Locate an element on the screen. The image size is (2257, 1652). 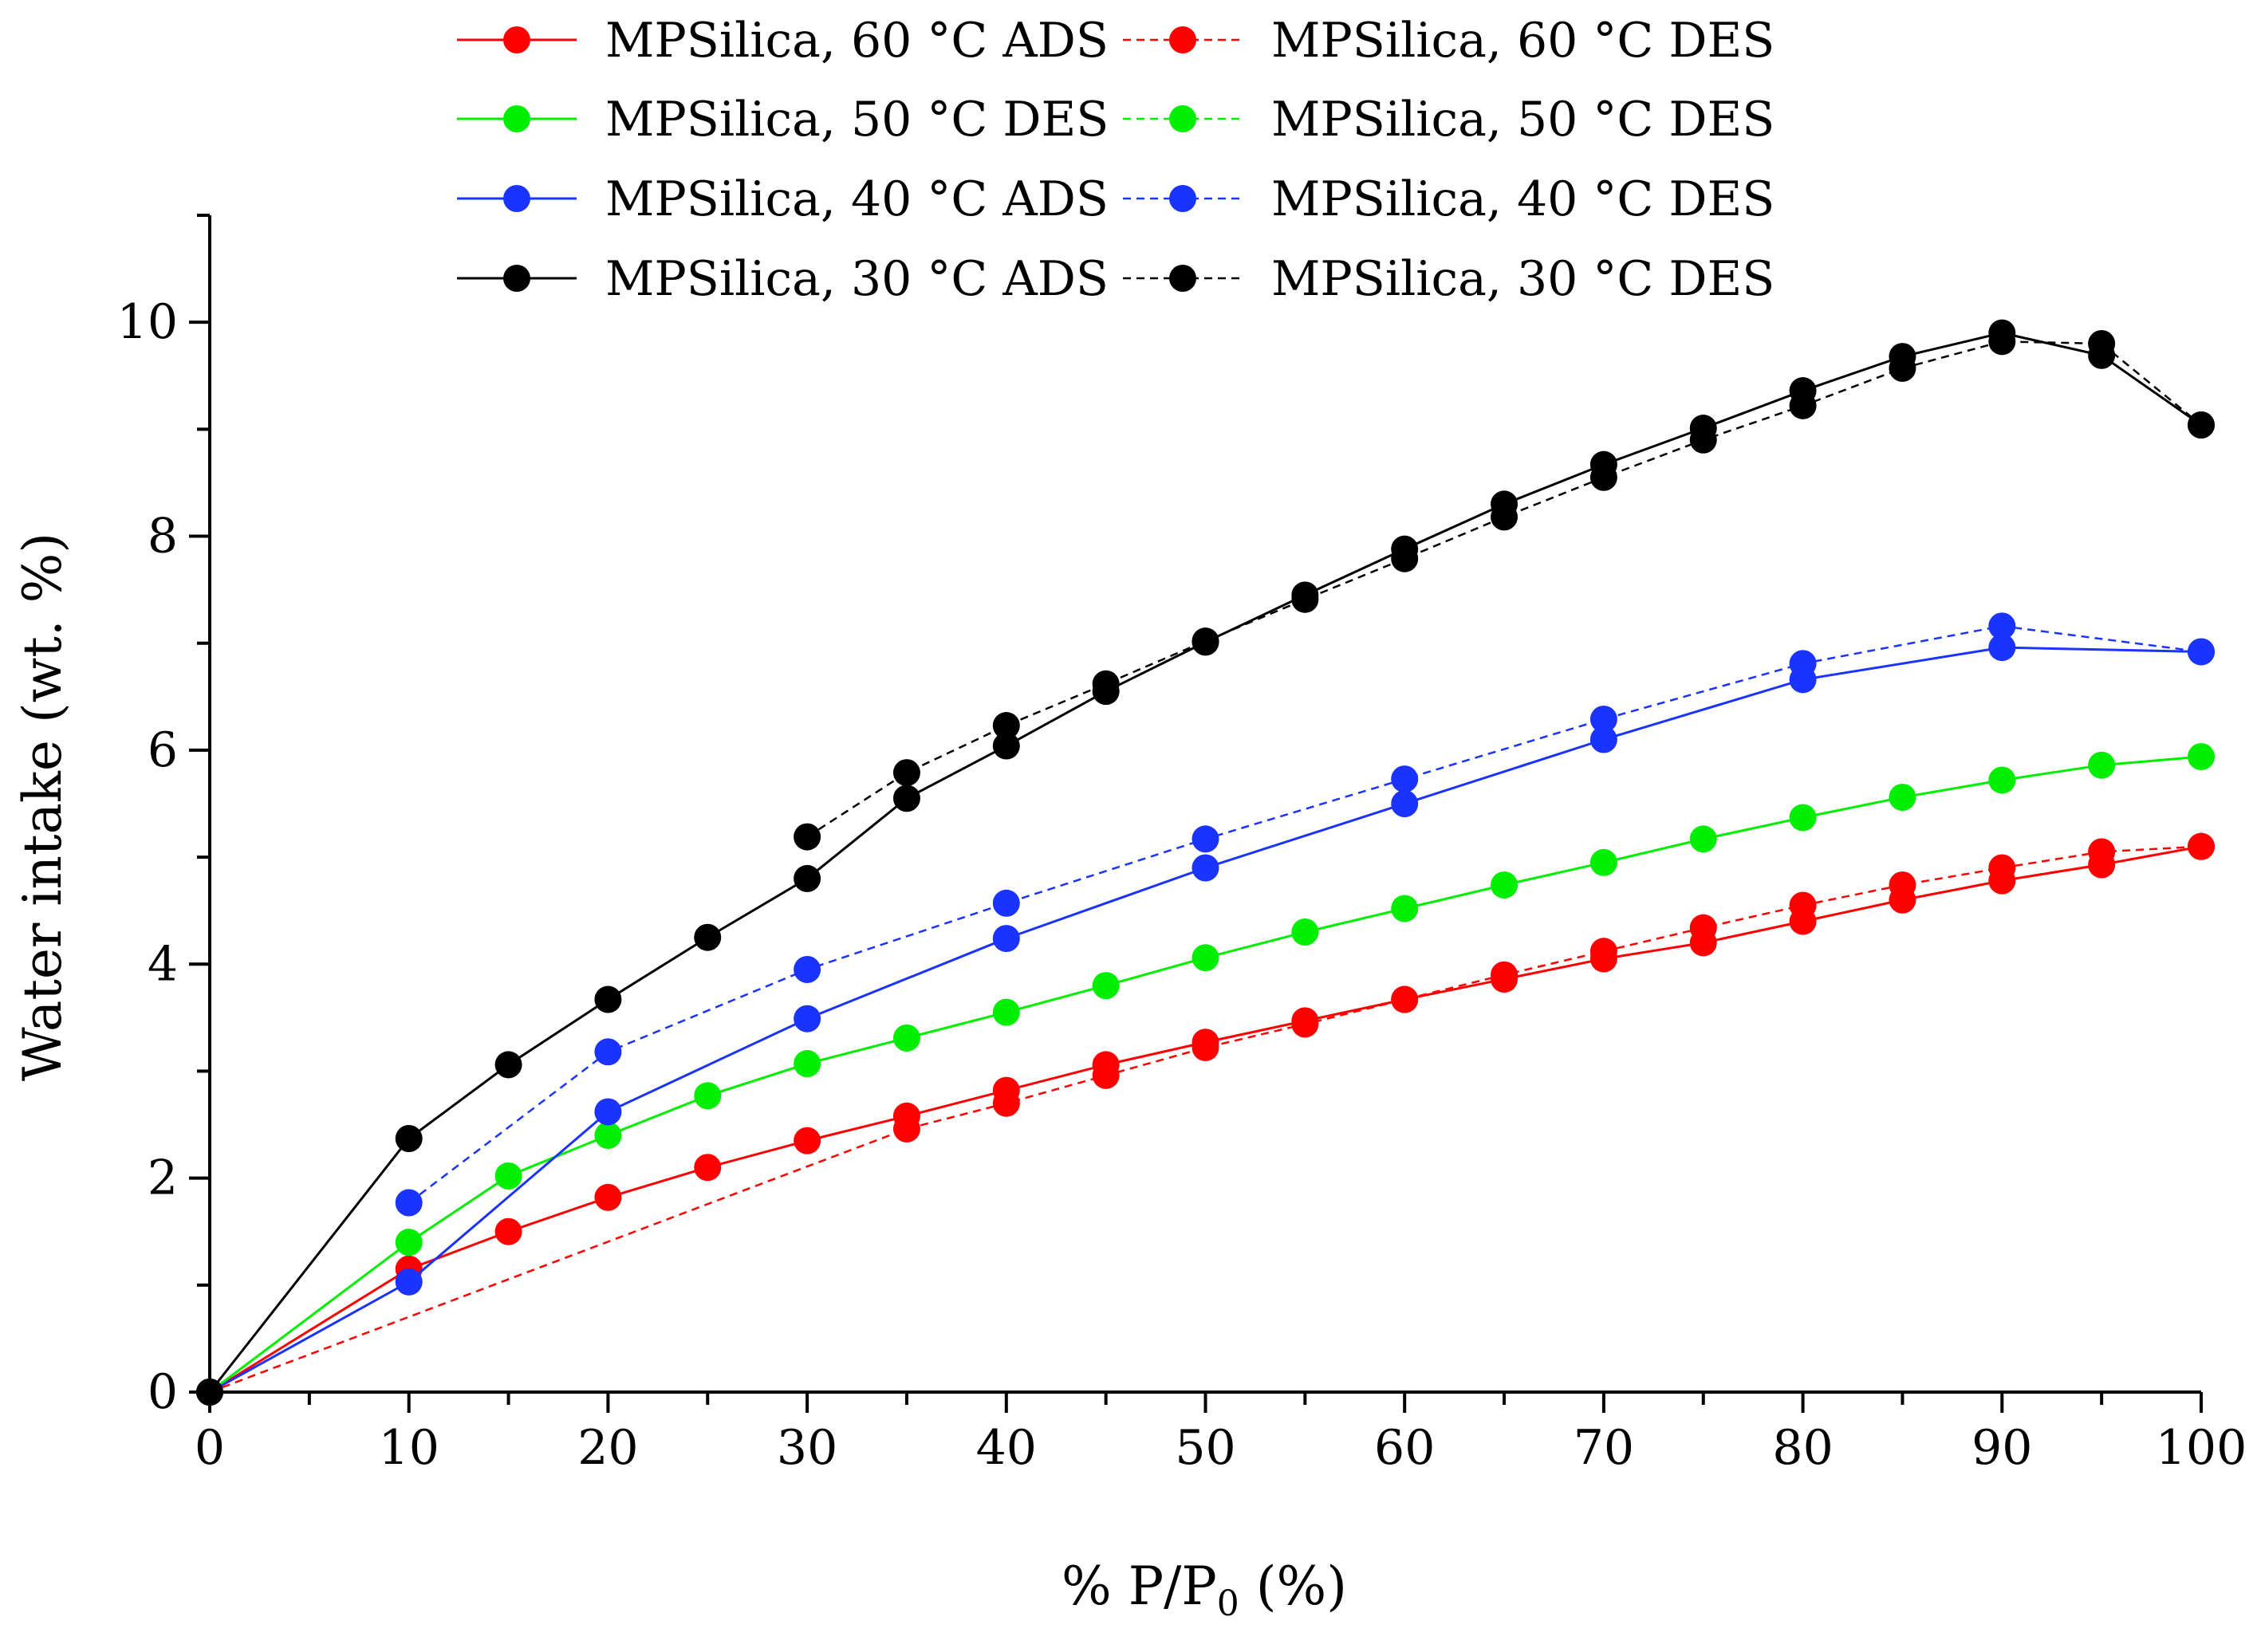
legend-label: MPSilica, 60 °C ADS is located at coordinates (857, 41).